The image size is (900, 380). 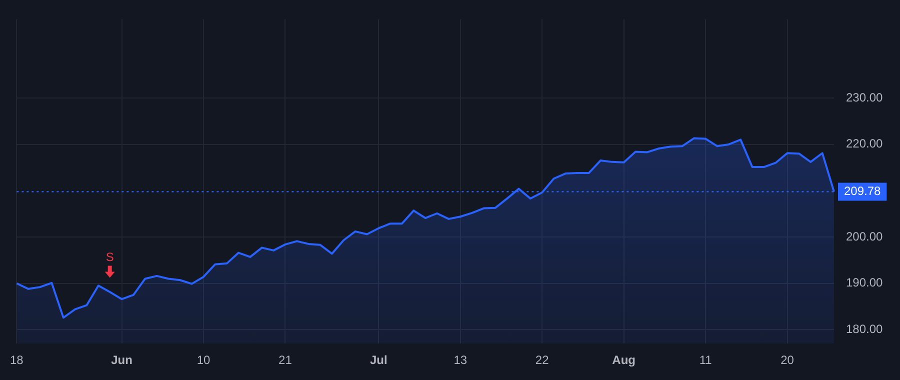 I want to click on x-tick-label: Jul, so click(x=379, y=360).